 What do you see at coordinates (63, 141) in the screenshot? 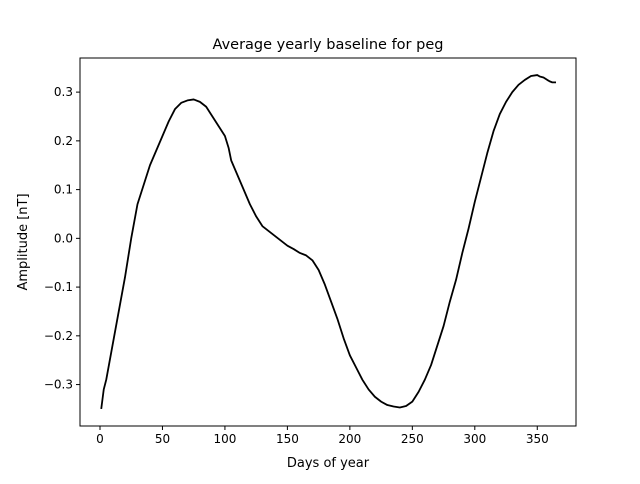
I see `y-tick-label: 0.2` at bounding box center [63, 141].